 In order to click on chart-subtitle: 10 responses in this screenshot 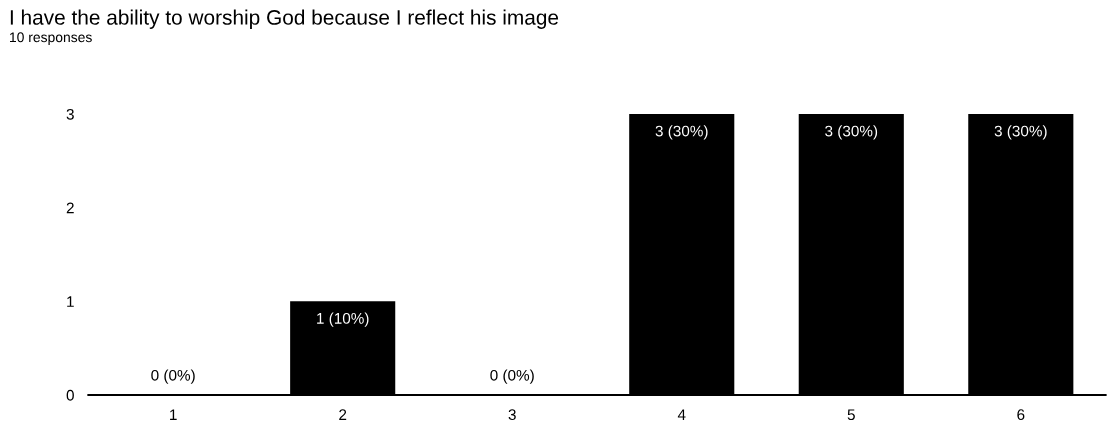, I will do `click(51, 38)`.